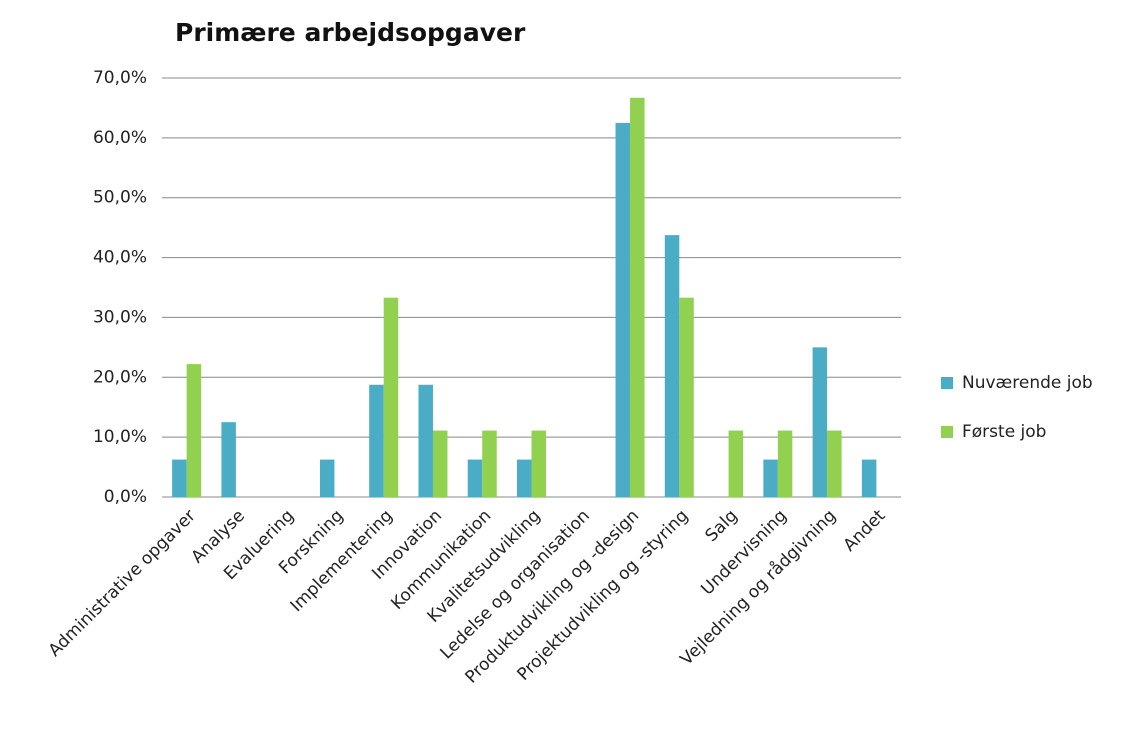 This screenshot has width=1134, height=742. What do you see at coordinates (125, 497) in the screenshot?
I see `y-tick-label: 0,0%` at bounding box center [125, 497].